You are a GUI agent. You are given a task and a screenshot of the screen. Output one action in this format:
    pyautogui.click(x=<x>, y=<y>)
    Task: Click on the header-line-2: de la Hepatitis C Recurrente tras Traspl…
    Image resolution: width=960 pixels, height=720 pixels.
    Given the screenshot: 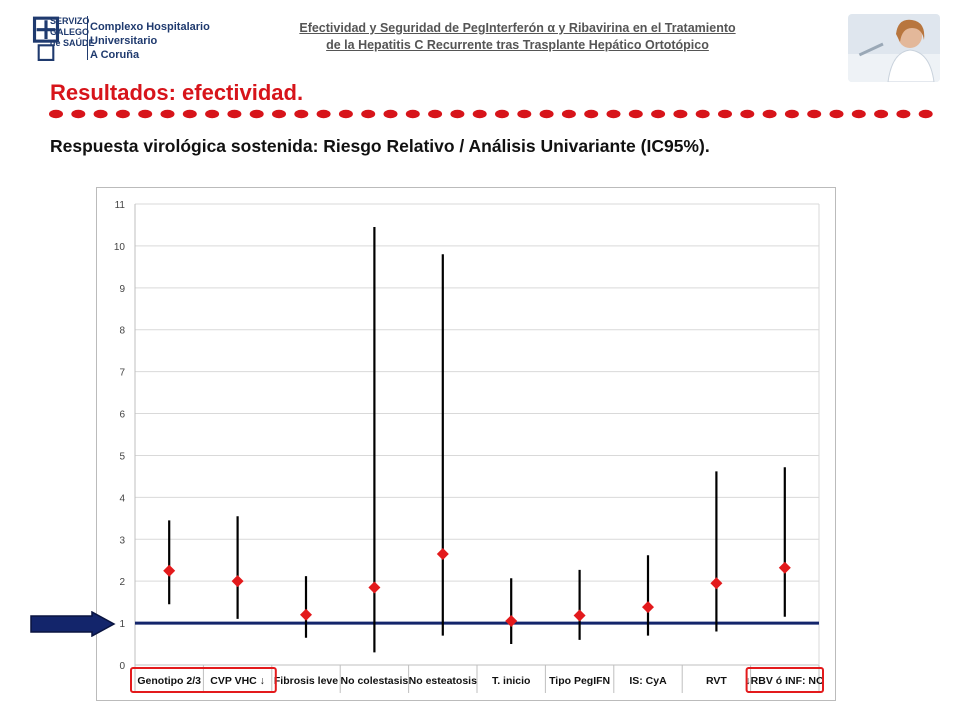 What is the action you would take?
    pyautogui.click(x=517, y=45)
    